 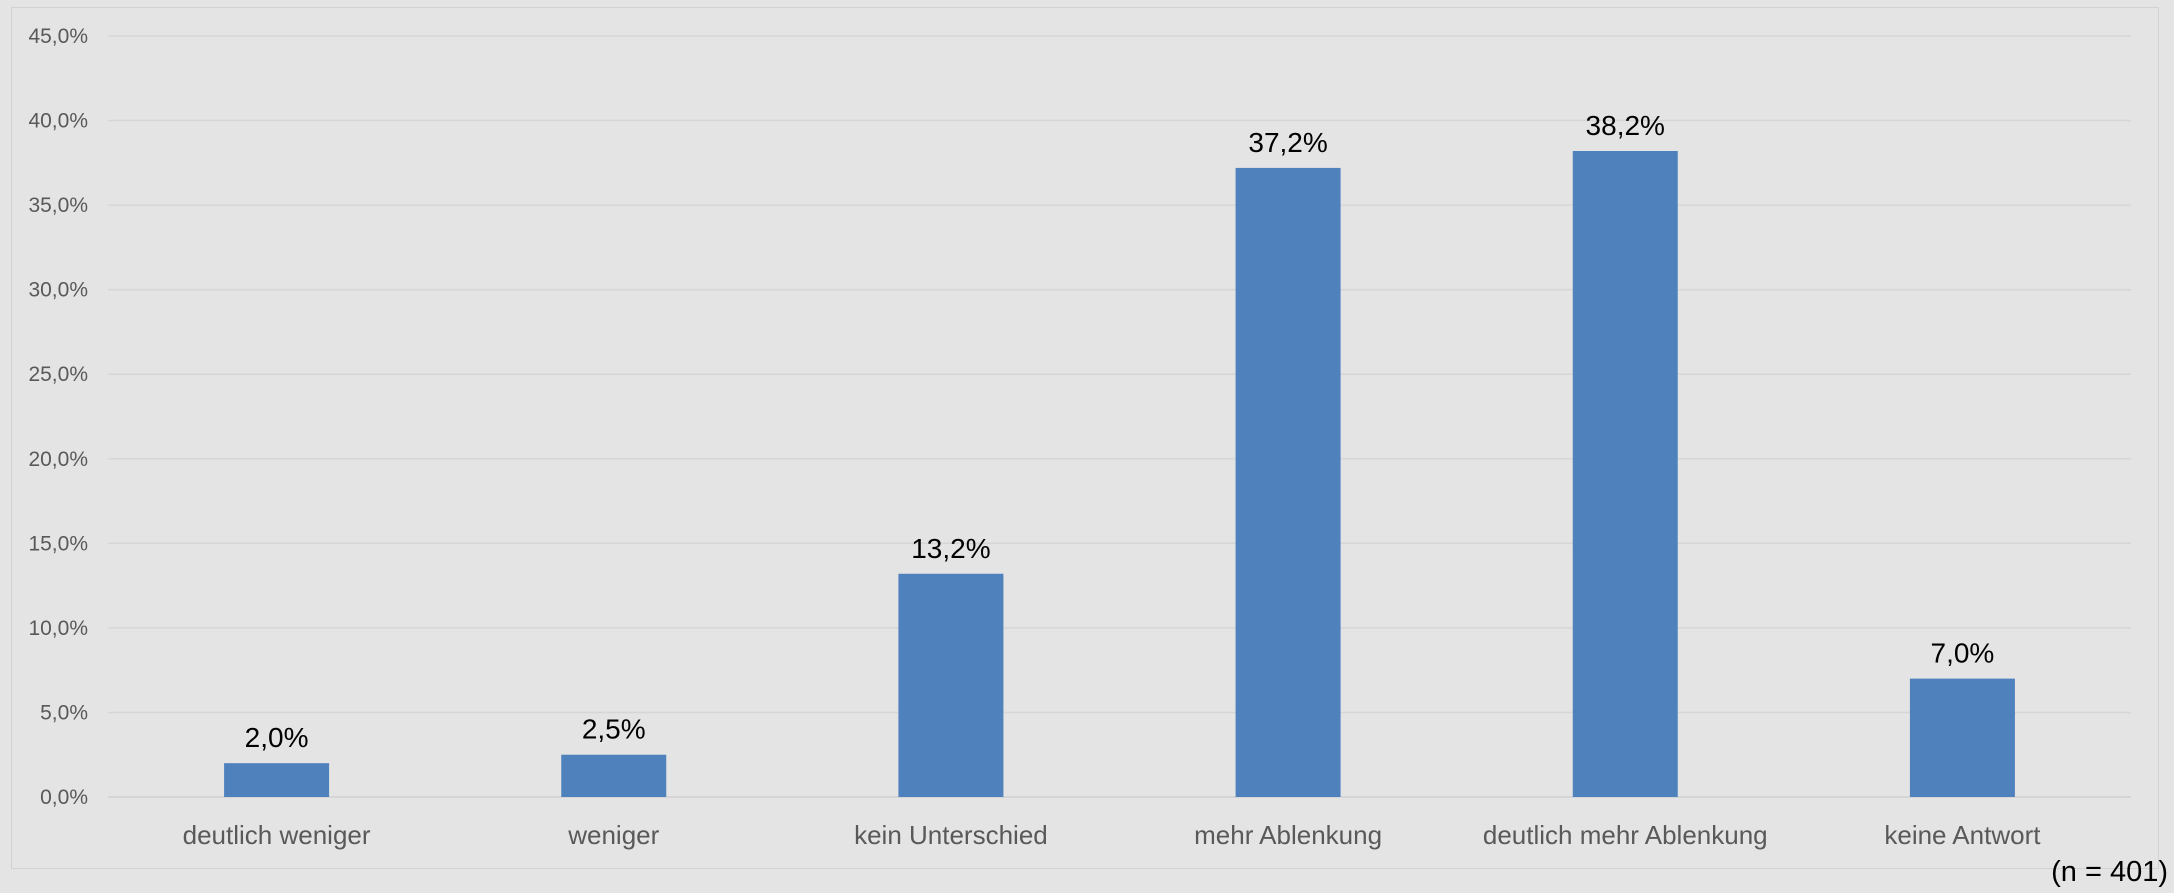 What do you see at coordinates (64, 797) in the screenshot?
I see `y-tick-label: 0,0%` at bounding box center [64, 797].